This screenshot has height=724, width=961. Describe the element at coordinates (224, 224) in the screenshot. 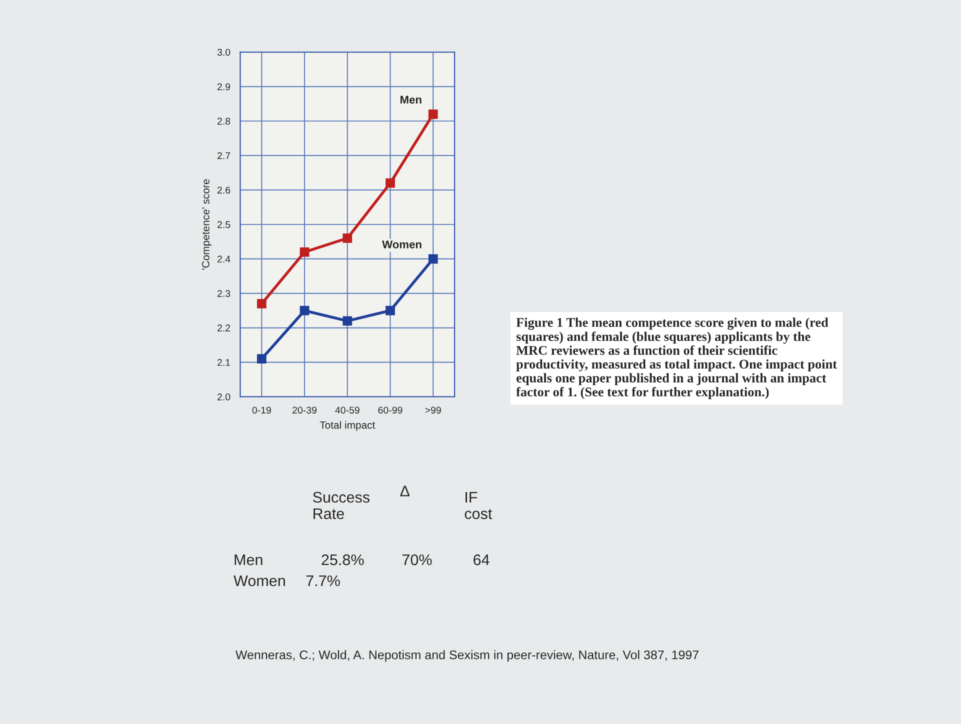

I see `y-tick-label: 2.5` at that location.